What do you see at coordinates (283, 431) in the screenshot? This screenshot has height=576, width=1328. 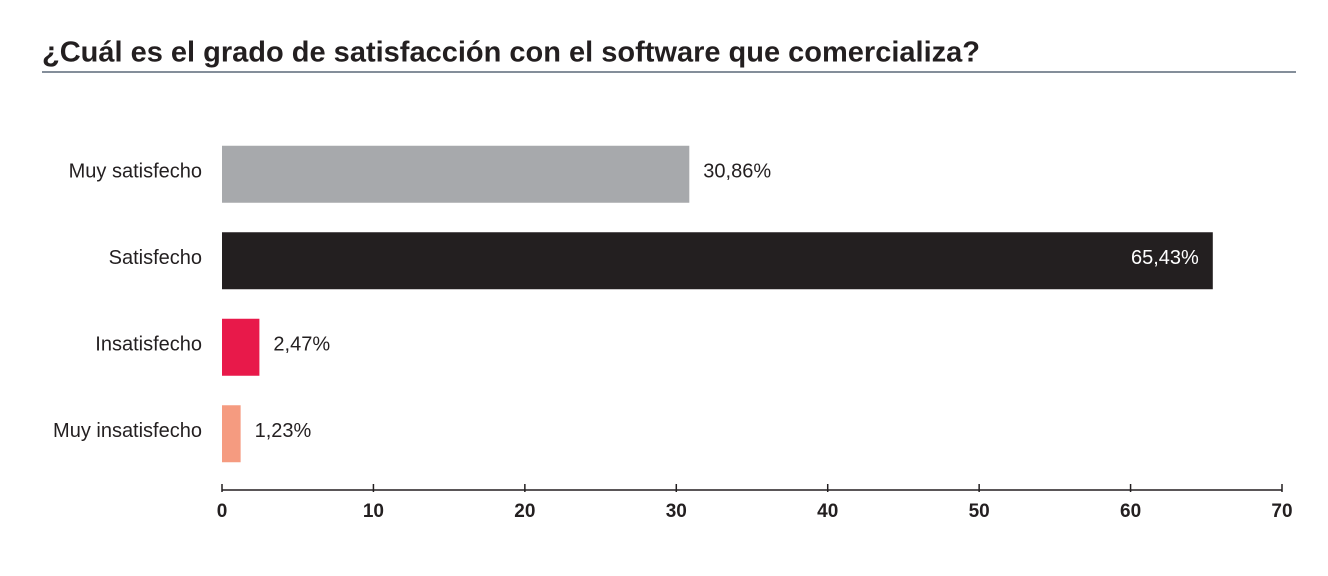 I see `value-label: 1,23%` at bounding box center [283, 431].